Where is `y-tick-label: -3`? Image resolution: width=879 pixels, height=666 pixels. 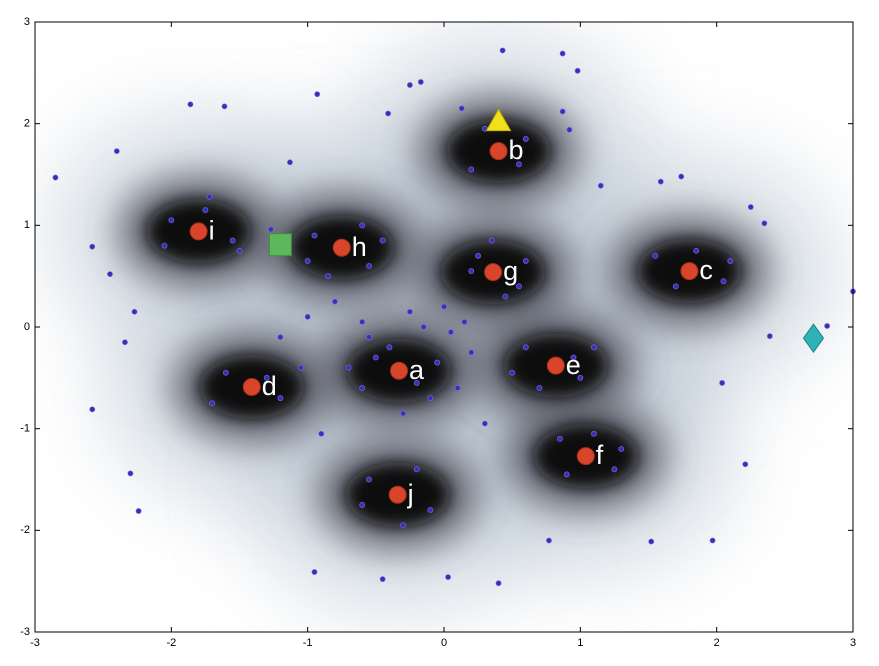
y-tick-label: -3 is located at coordinates (25, 632).